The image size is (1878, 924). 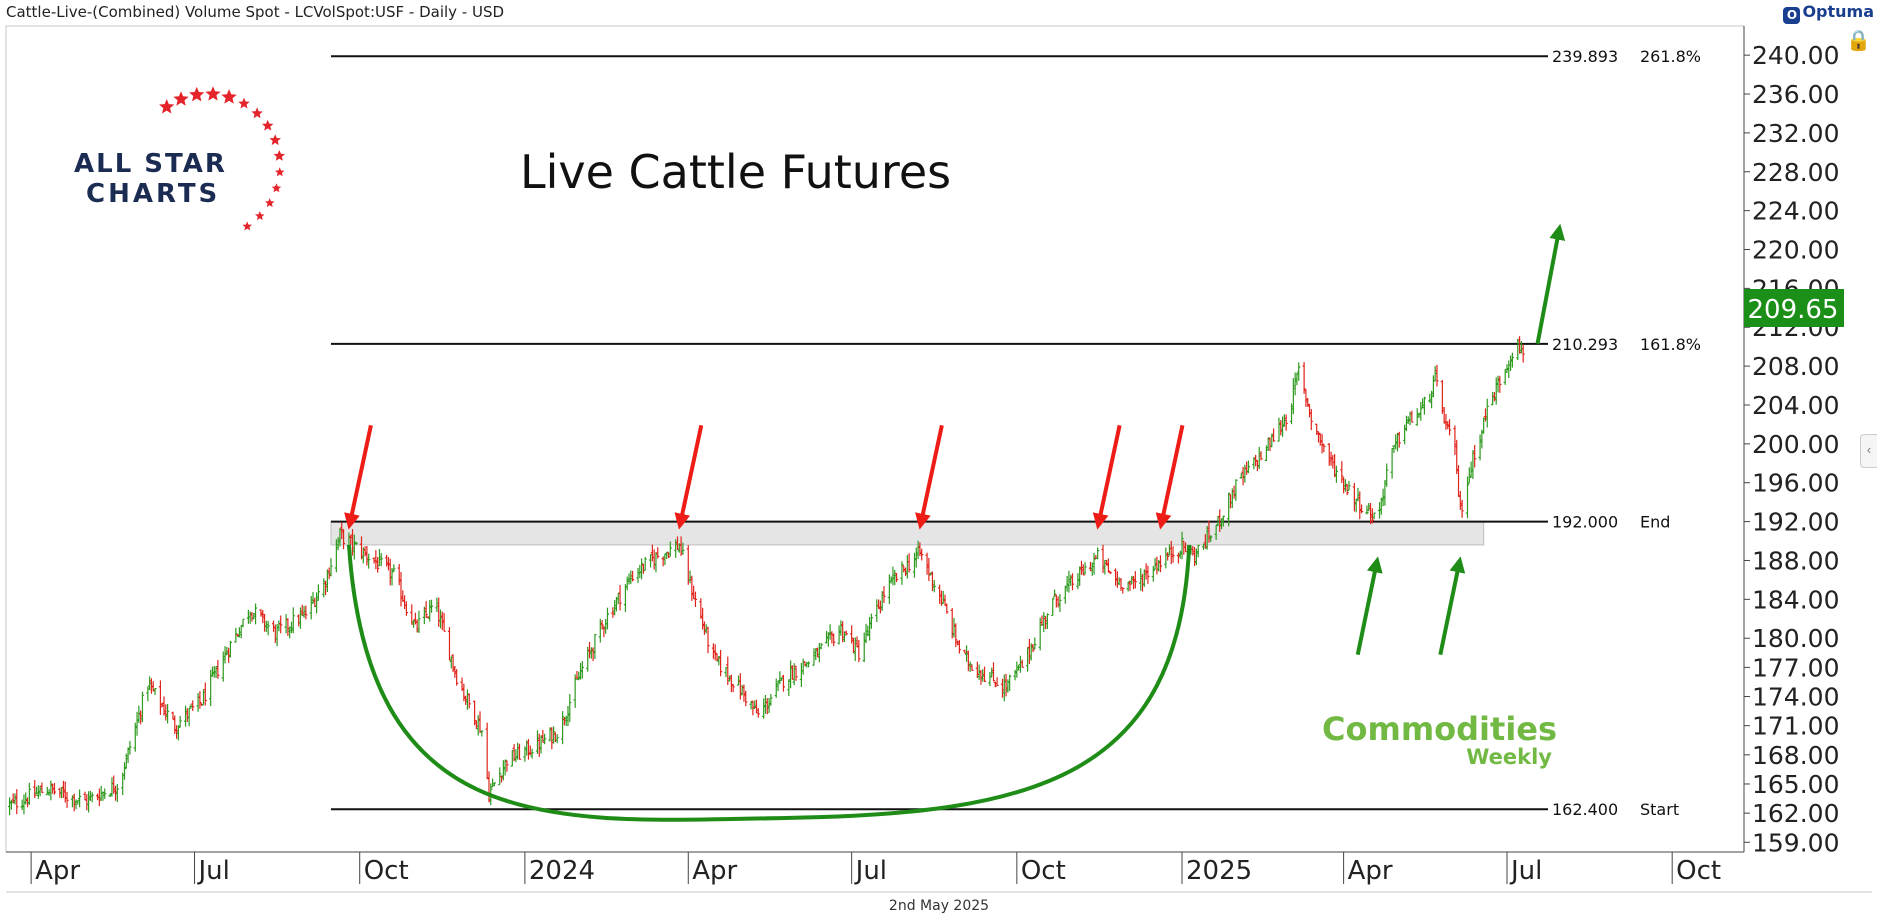 I want to click on y-tick-label: 224.00, so click(x=1795, y=211).